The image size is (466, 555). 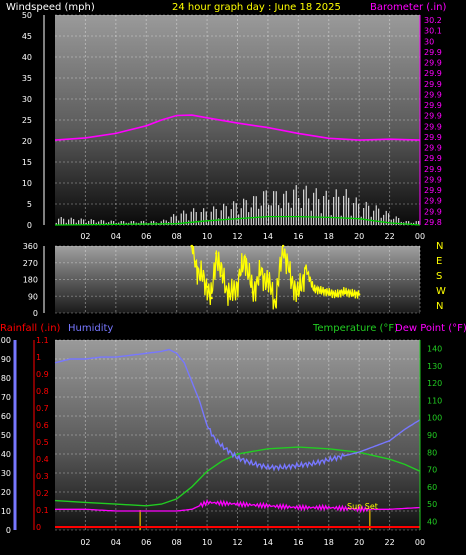 I want to click on compass-label: W, so click(x=441, y=291).